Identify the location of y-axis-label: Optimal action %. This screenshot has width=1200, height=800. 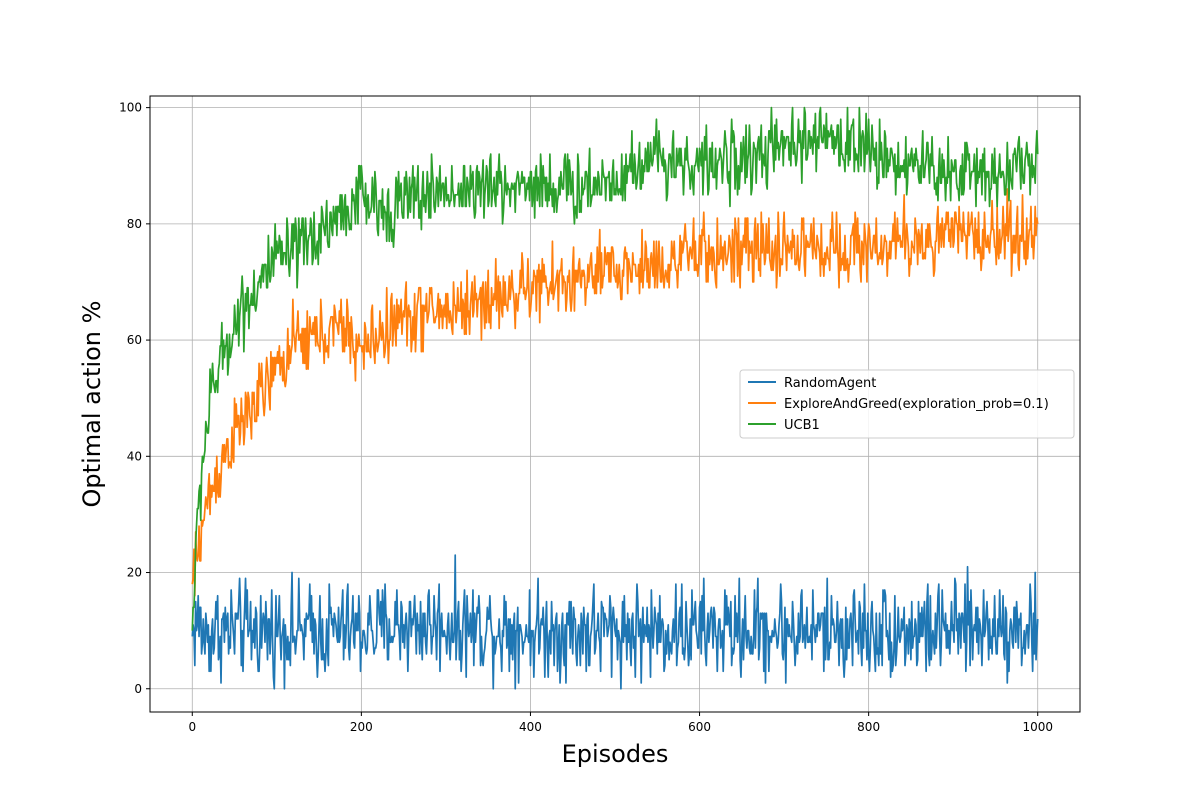
(92, 404).